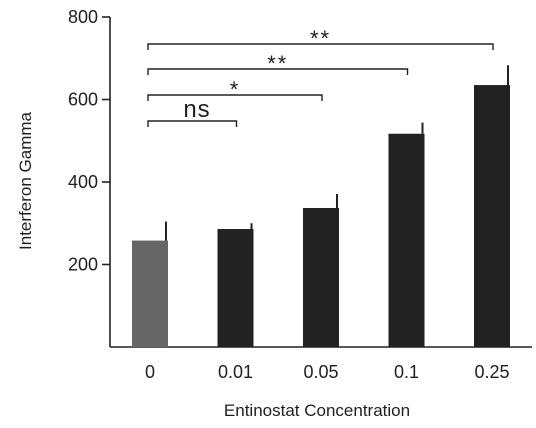  I want to click on y-tick-label: 800, so click(83, 17).